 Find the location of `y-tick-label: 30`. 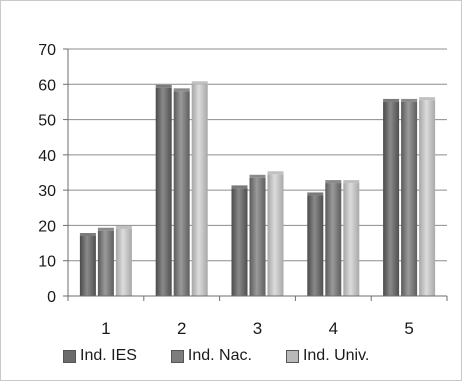

y-tick-label: 30 is located at coordinates (47, 191).